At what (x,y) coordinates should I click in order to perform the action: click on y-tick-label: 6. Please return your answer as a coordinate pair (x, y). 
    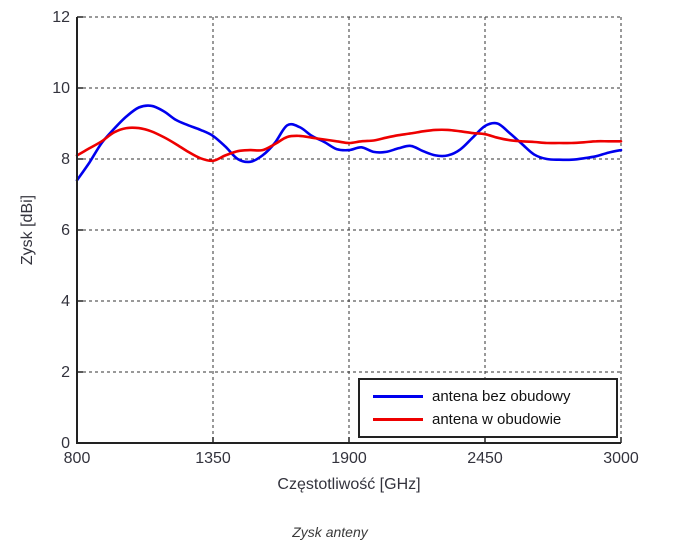
    Looking at the image, I should click on (65, 230).